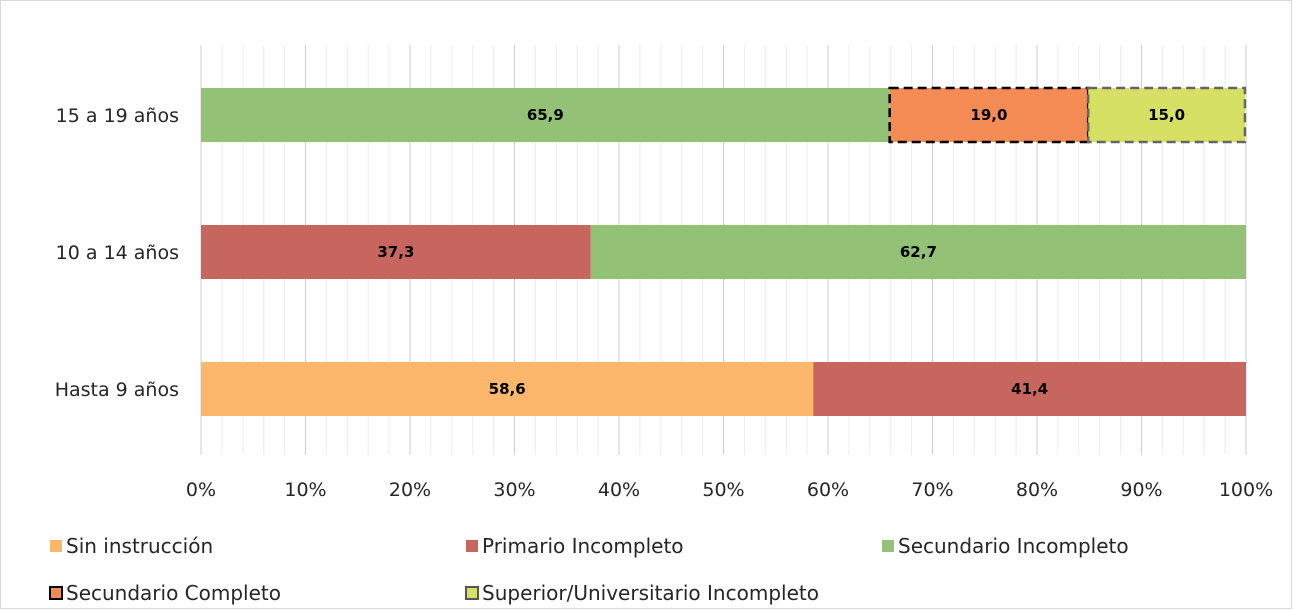  What do you see at coordinates (1246, 490) in the screenshot?
I see `x-tick-label: 100%` at bounding box center [1246, 490].